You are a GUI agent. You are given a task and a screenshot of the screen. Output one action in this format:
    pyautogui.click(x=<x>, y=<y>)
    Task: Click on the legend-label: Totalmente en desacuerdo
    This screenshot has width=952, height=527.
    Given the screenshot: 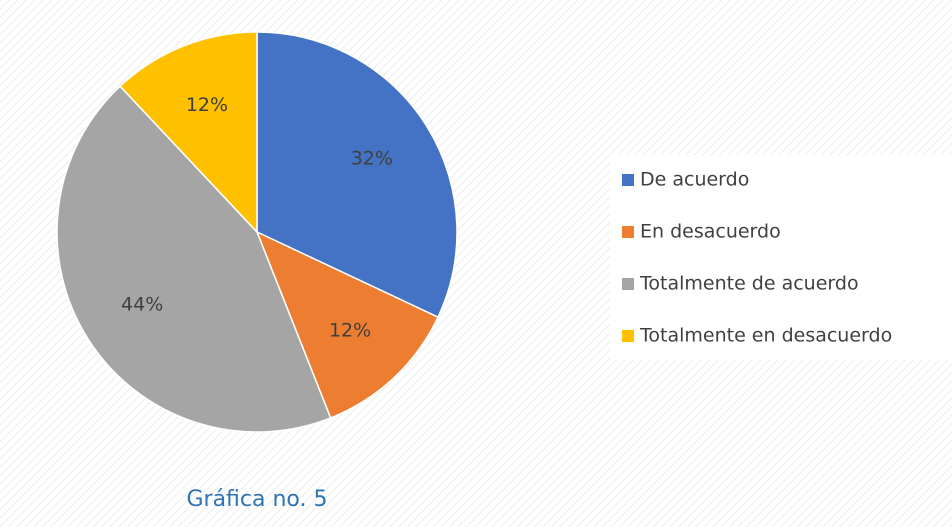 What is the action you would take?
    pyautogui.click(x=765, y=336)
    